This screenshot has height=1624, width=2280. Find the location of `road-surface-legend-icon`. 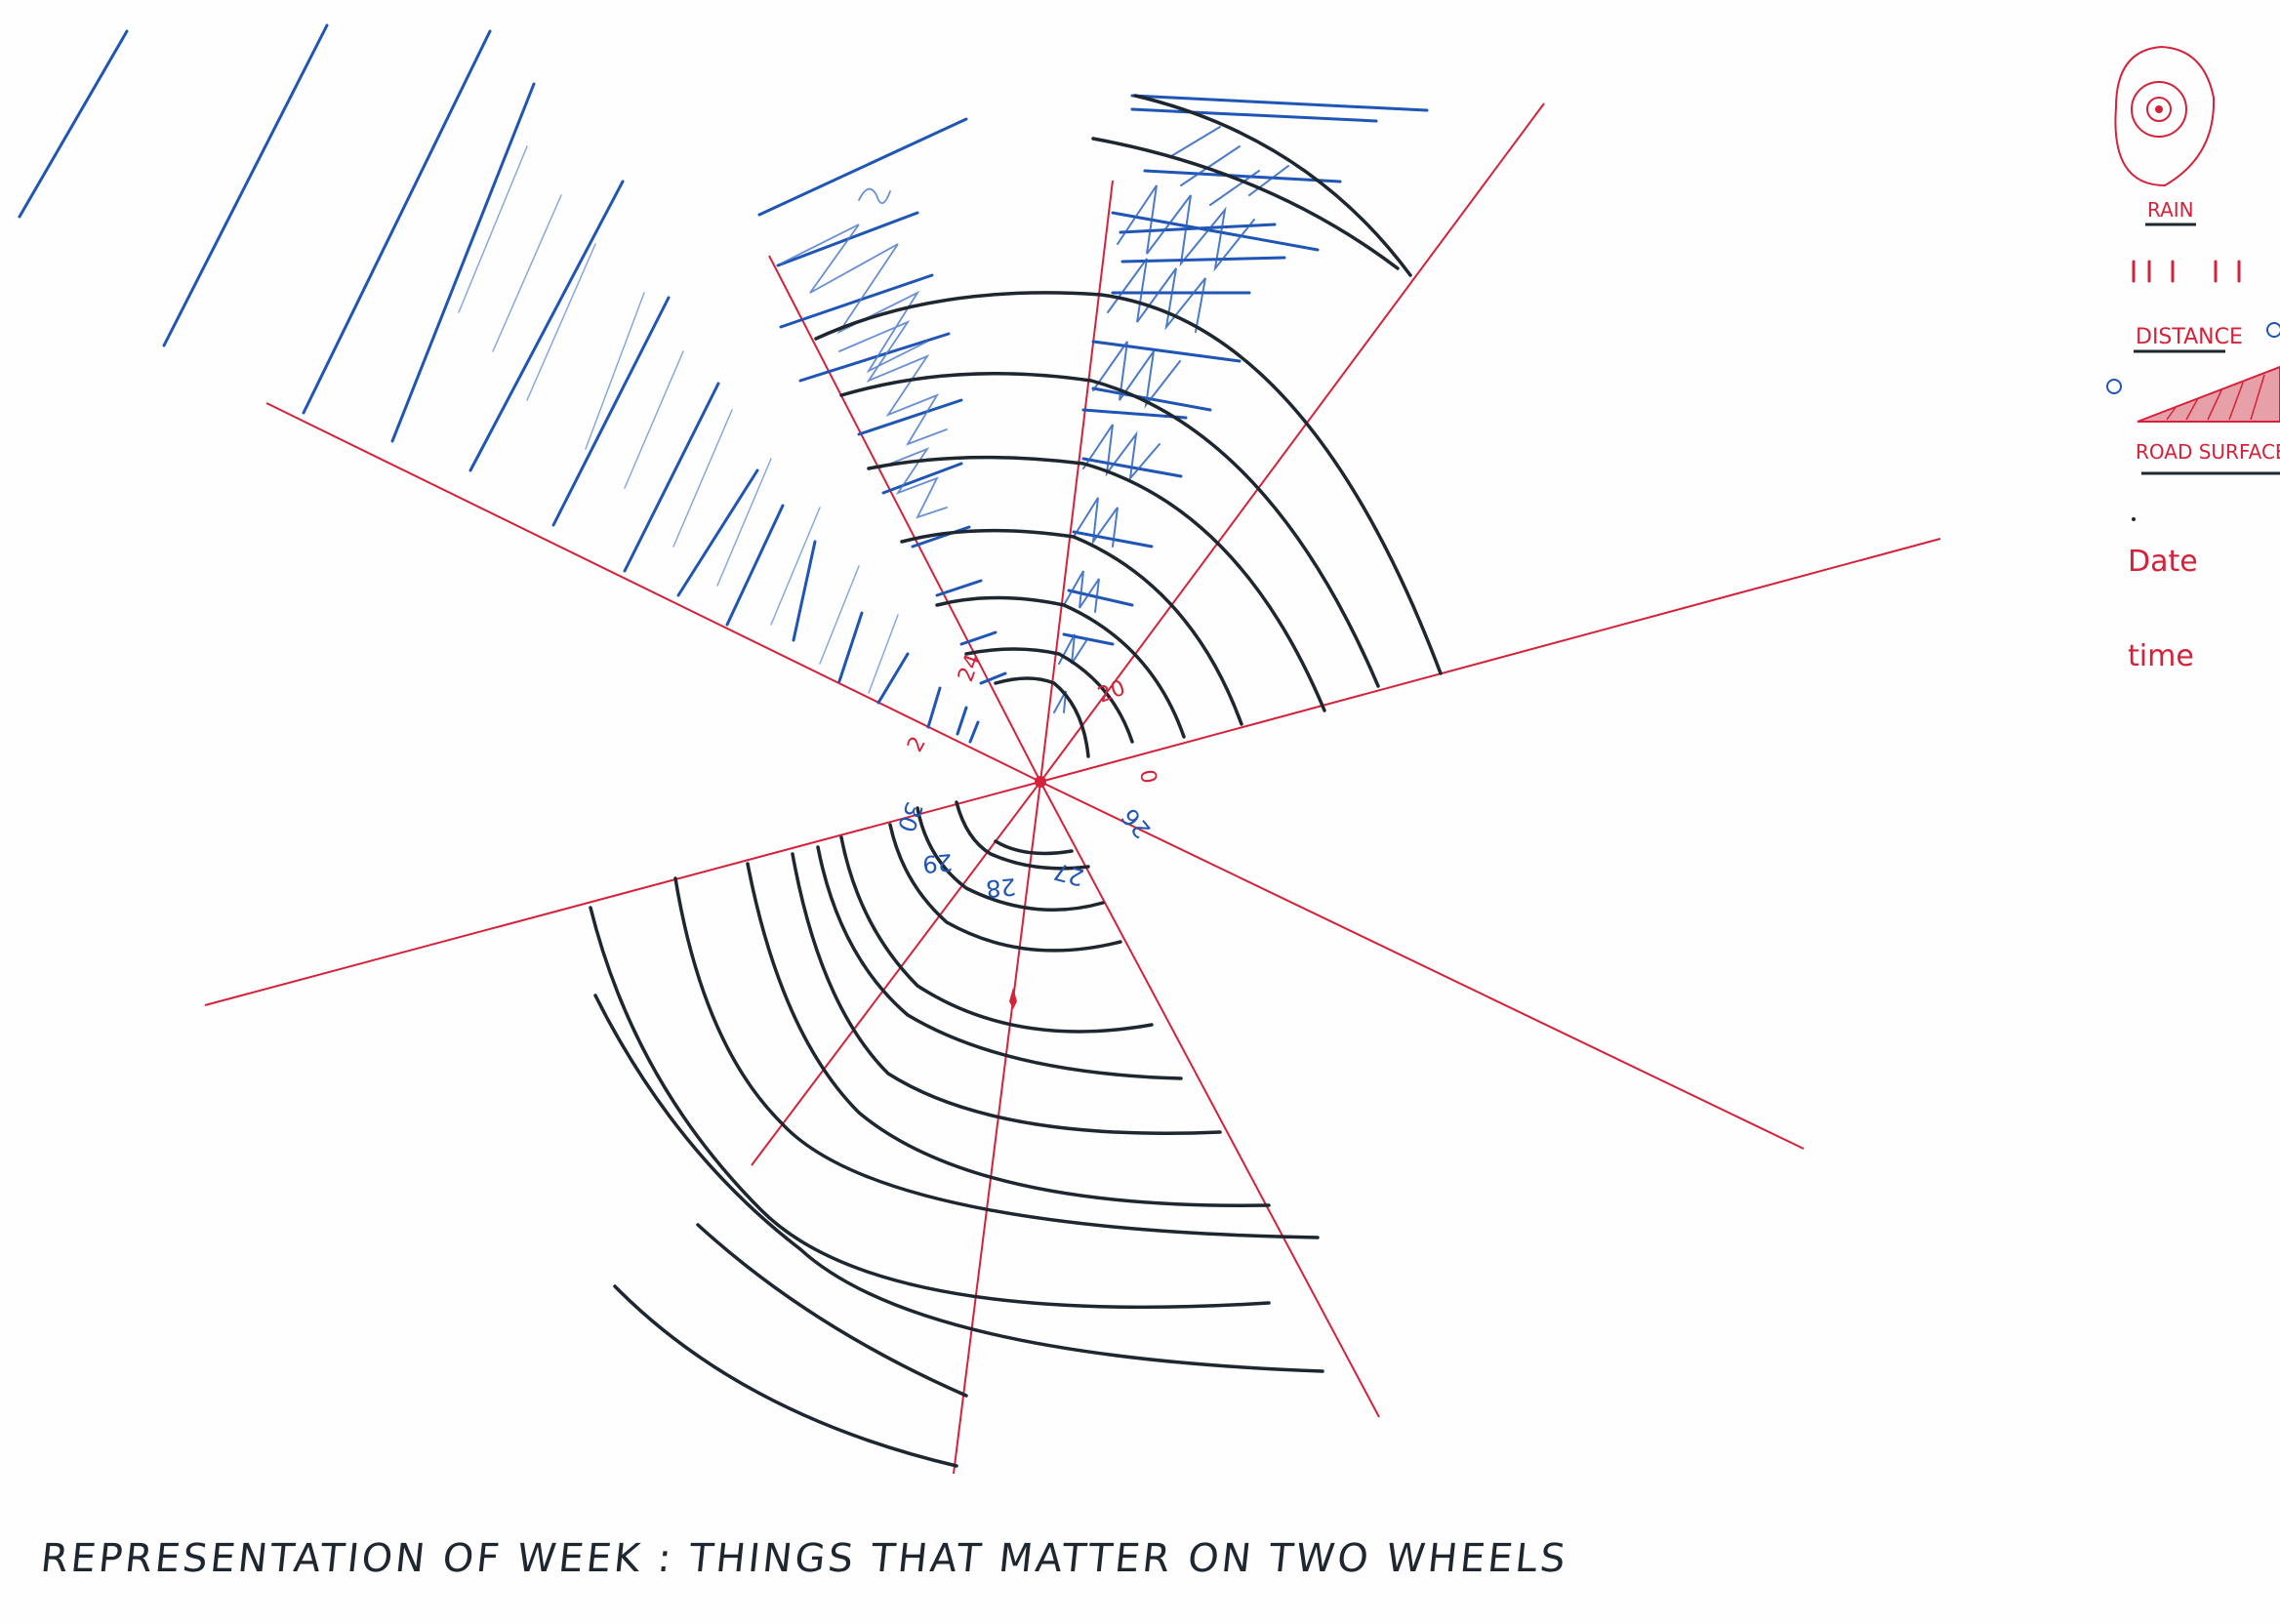

road-surface-legend-icon is located at coordinates (2193, 372).